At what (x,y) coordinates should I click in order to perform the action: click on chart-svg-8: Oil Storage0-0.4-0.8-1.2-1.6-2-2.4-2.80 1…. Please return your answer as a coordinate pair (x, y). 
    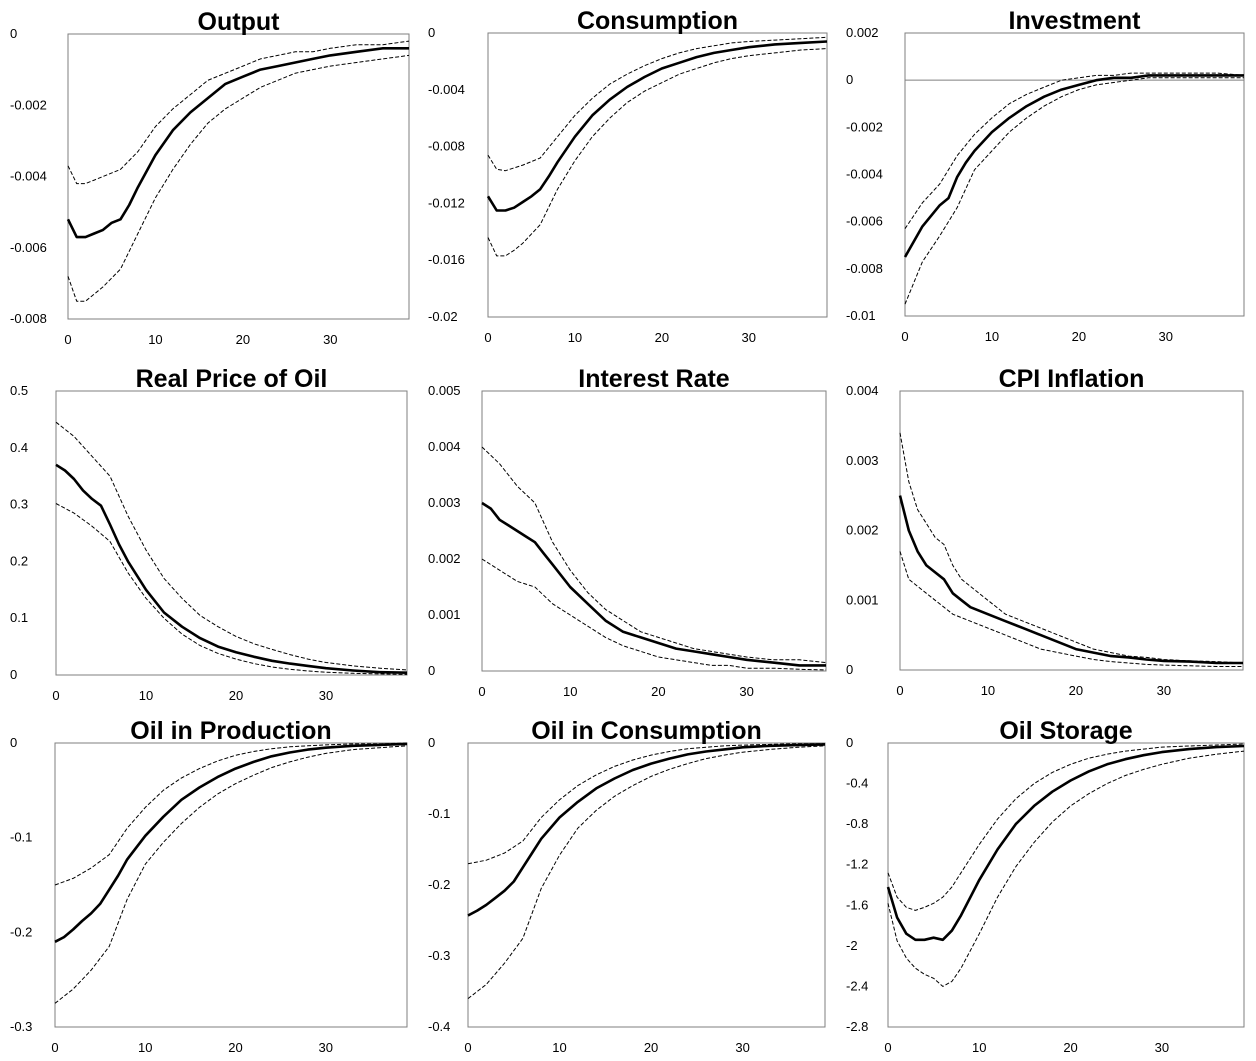
    Looking at the image, I should click on (1046, 883).